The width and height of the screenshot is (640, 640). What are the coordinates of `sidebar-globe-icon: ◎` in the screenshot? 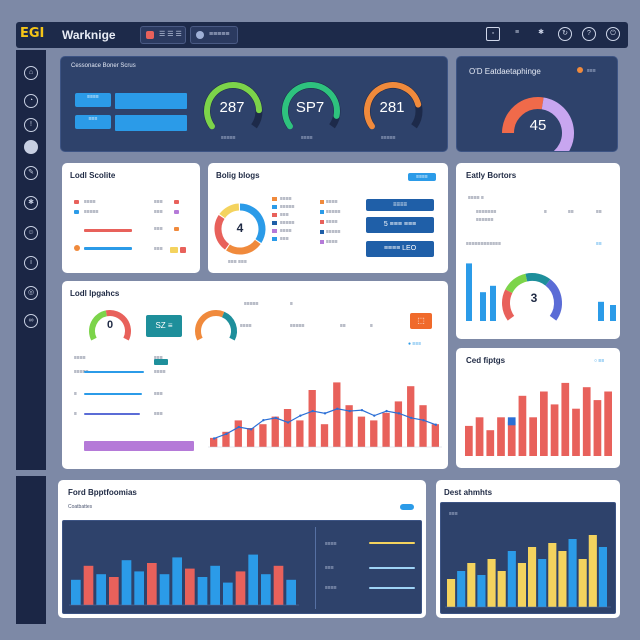 It's located at (31, 293).